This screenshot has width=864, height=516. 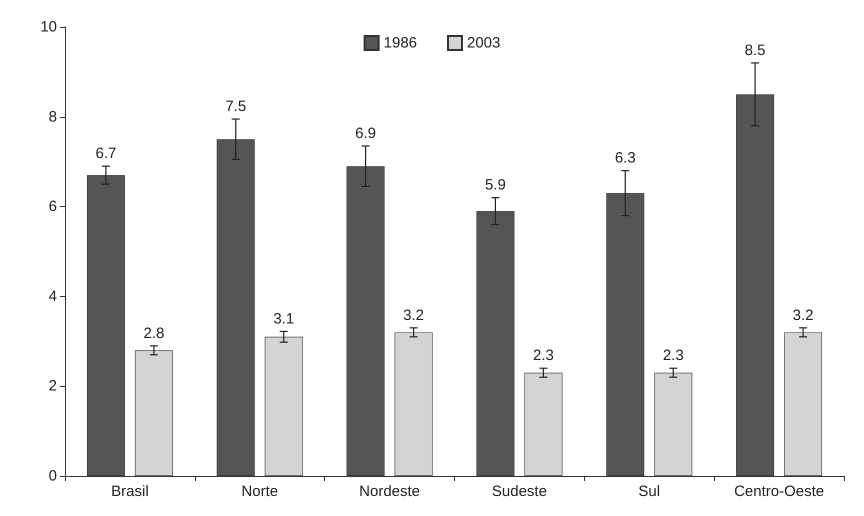 I want to click on y-tick-label: 2, so click(x=52, y=386).